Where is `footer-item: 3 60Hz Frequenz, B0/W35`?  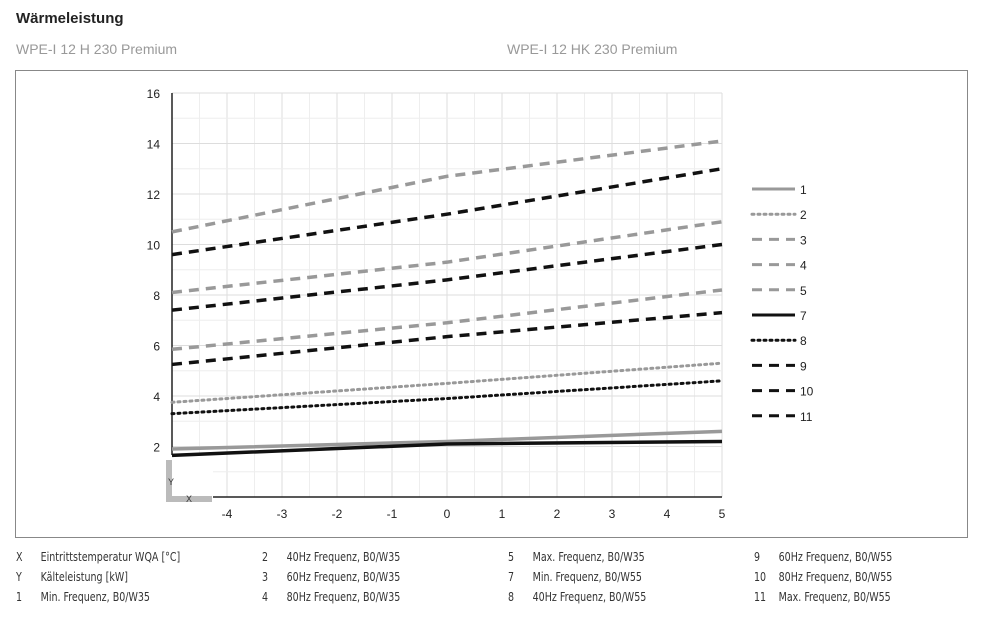 footer-item: 3 60Hz Frequenz, B0/W35 is located at coordinates (331, 577).